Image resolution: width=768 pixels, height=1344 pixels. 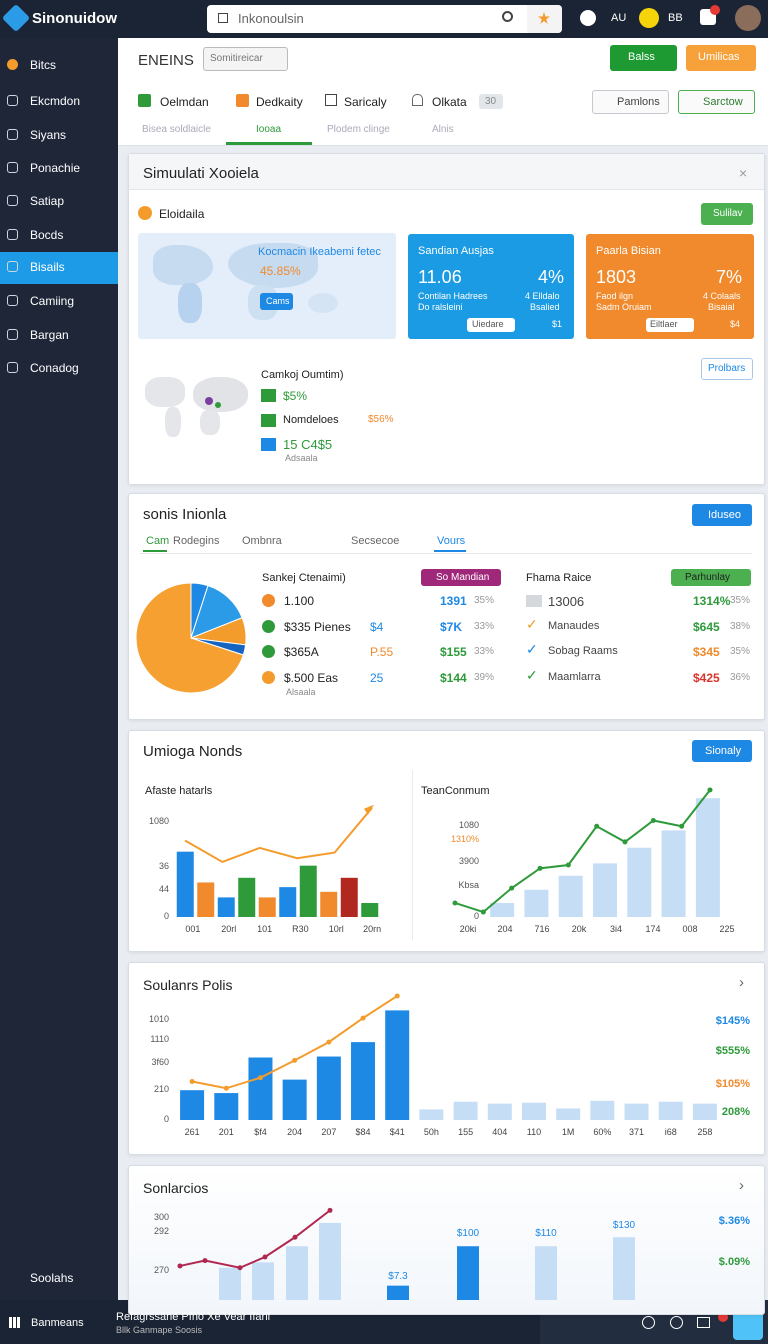 I want to click on secondary-button, so click(x=721, y=58).